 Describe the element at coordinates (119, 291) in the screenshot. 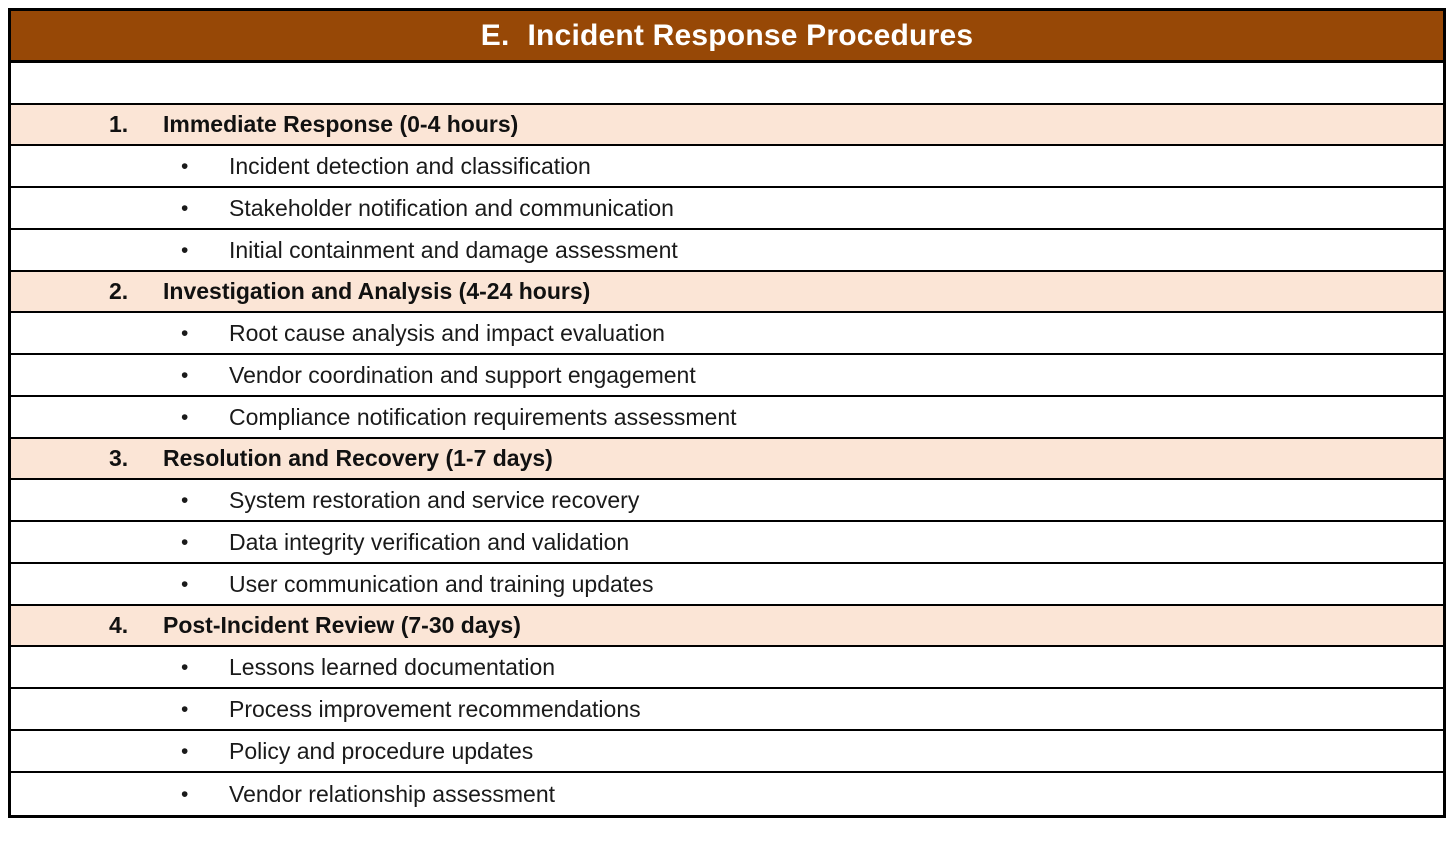

I see `section-number: 2.` at that location.